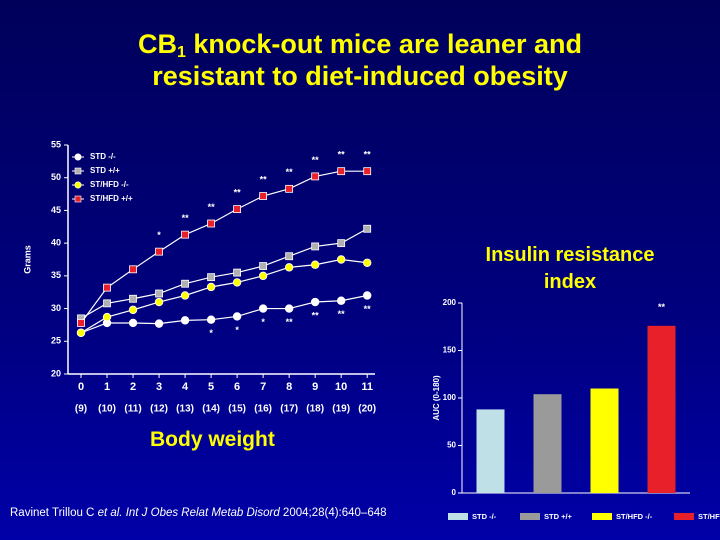  Describe the element at coordinates (181, 52) in the screenshot. I see `title-subscript: 1` at that location.